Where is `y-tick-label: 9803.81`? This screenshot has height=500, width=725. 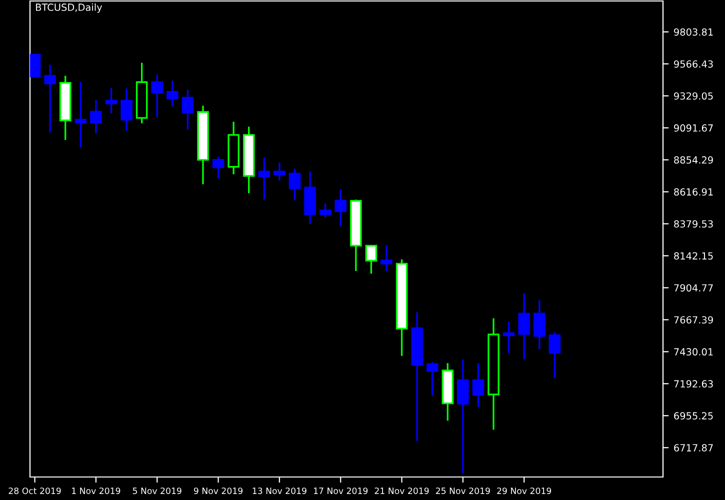
y-tick-label: 9803.81 is located at coordinates (693, 32).